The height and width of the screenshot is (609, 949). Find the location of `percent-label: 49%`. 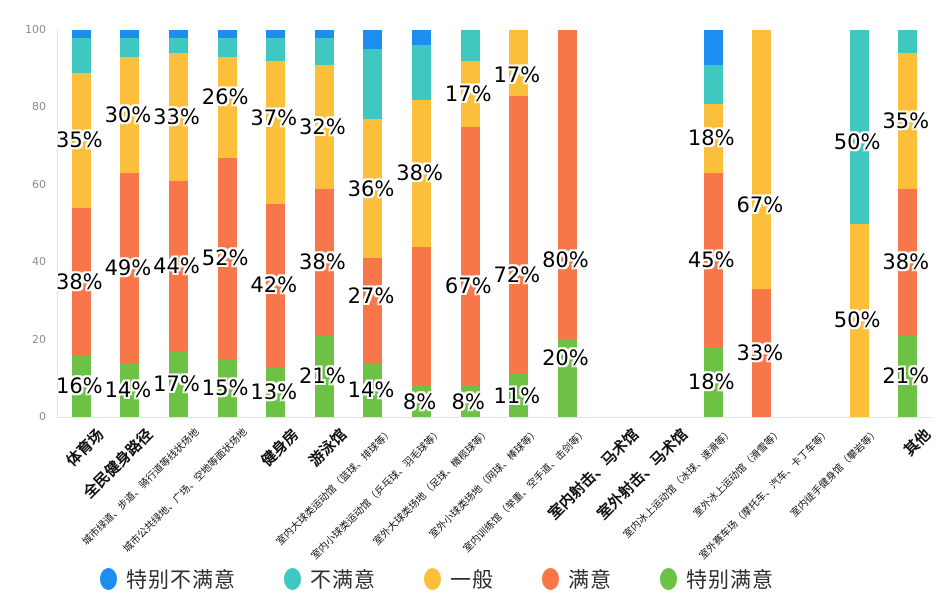

percent-label: 49% is located at coordinates (128, 268).